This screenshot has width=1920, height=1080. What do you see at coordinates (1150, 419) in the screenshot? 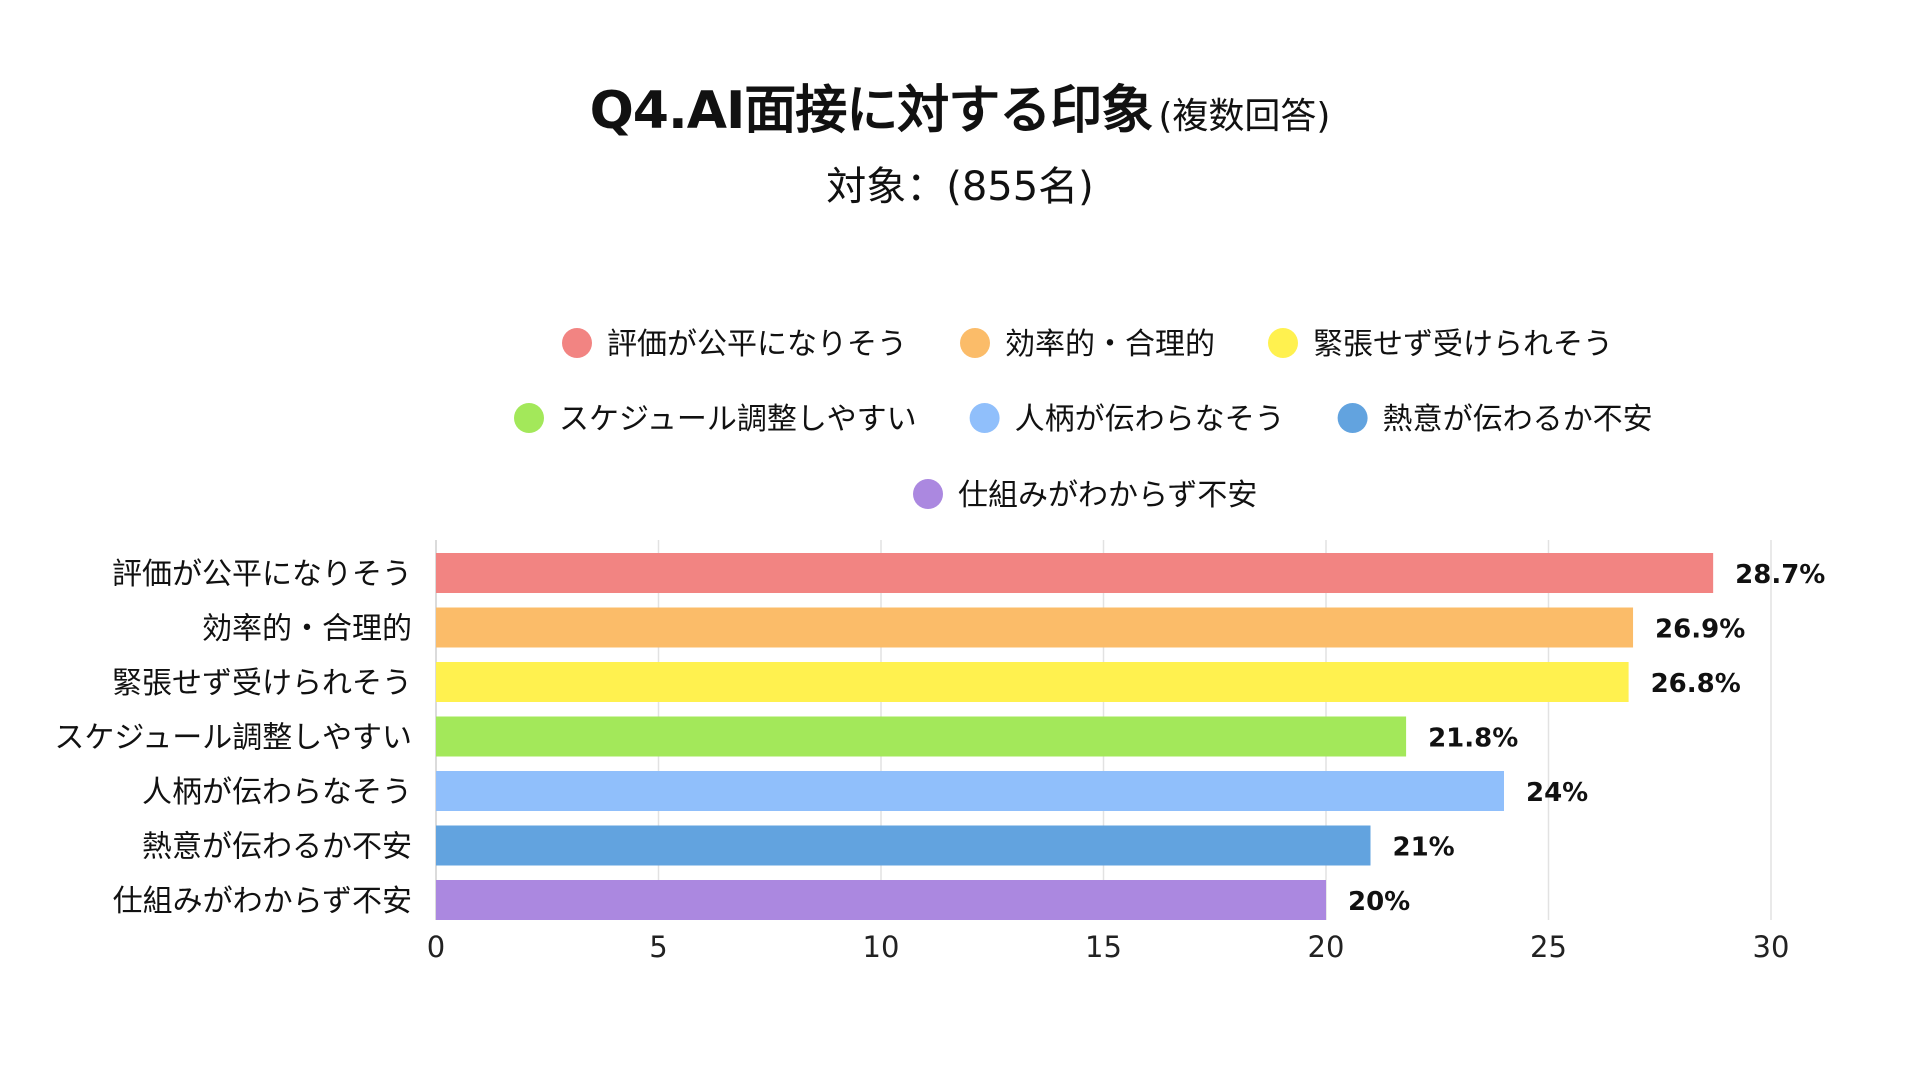
I see `legend-entry: 人柄が伝わらなそう` at bounding box center [1150, 419].